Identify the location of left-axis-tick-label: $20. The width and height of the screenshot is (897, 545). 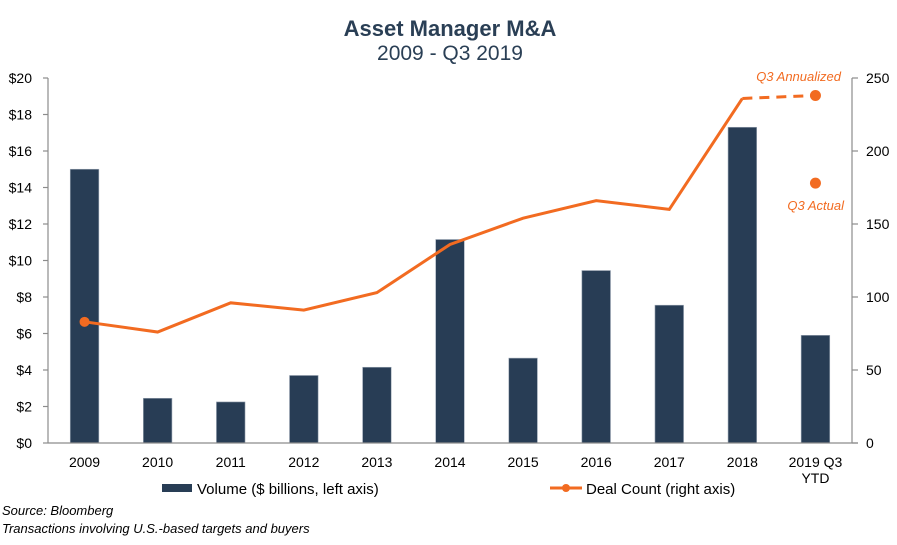
(21, 78).